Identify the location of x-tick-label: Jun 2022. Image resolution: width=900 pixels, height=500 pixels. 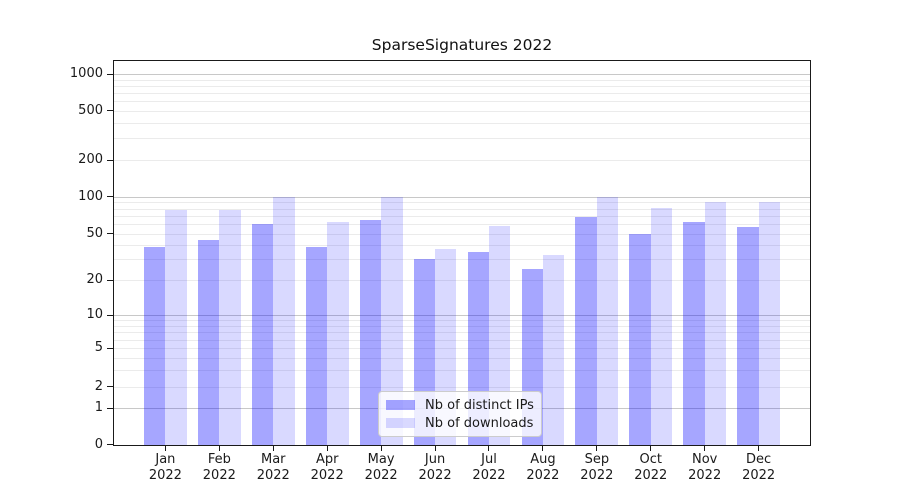
(435, 467).